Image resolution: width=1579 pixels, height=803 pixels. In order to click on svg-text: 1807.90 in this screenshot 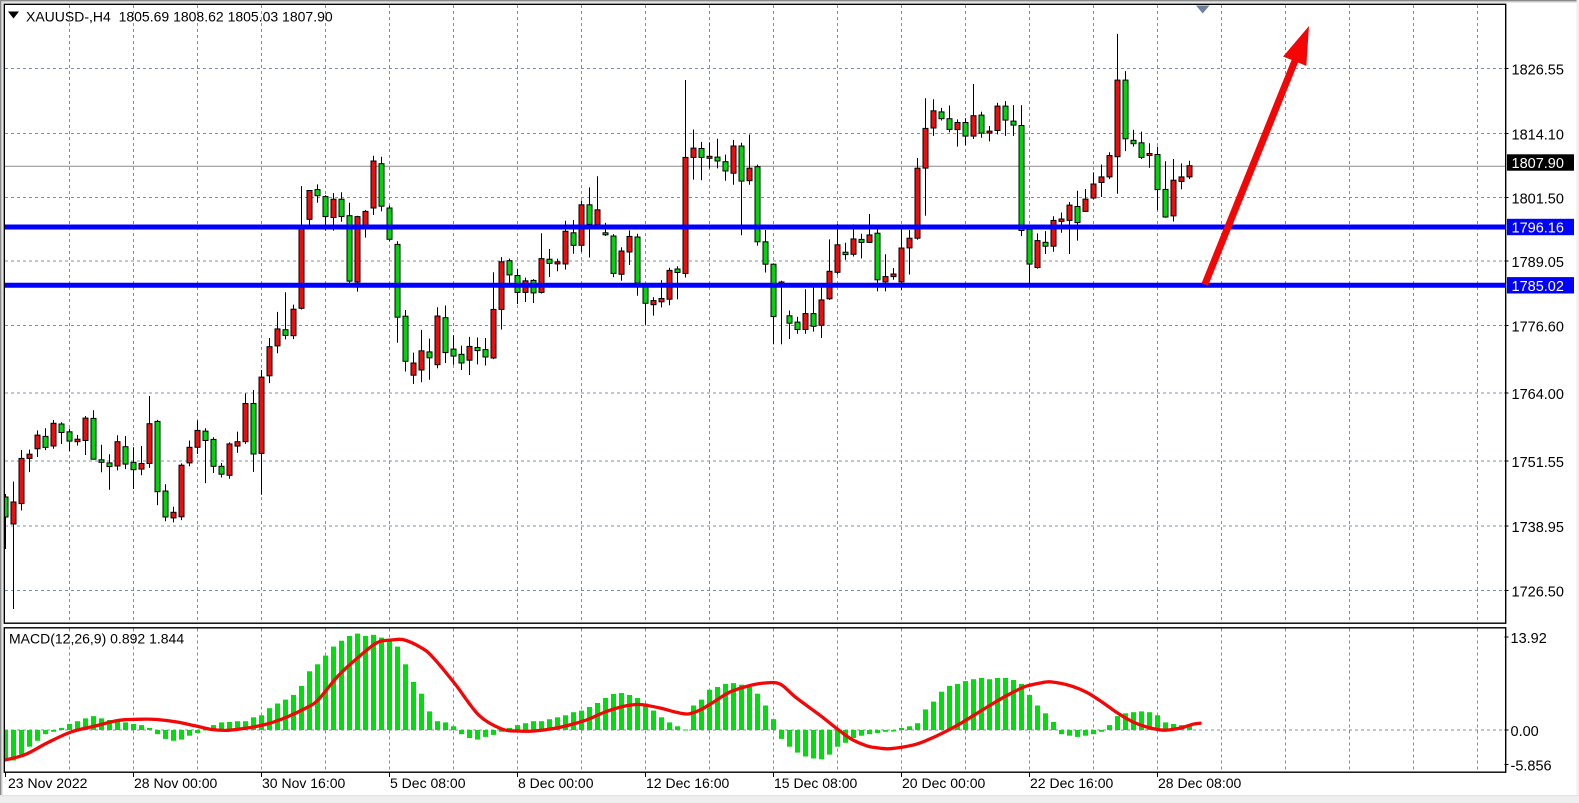, I will do `click(1538, 164)`.